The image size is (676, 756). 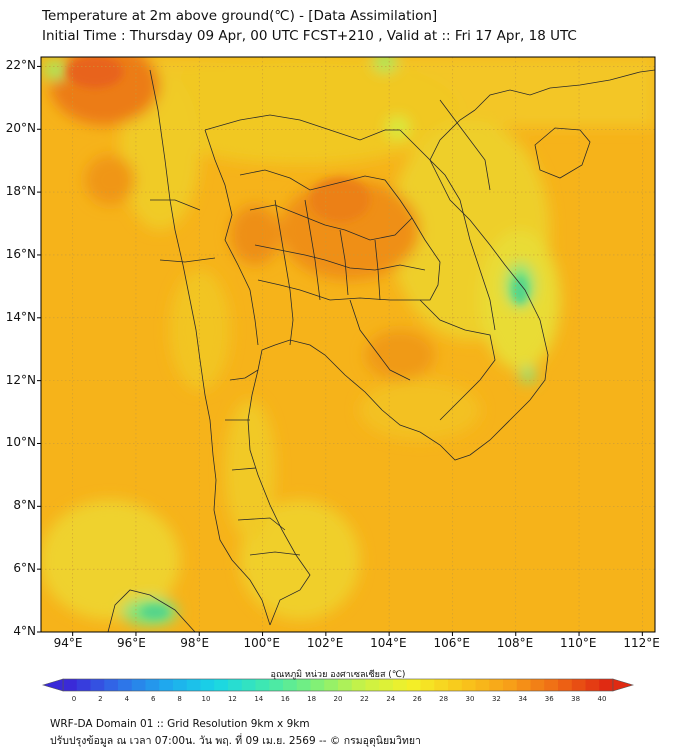 I want to click on colorbar-tick-label: 18, so click(x=311, y=699).